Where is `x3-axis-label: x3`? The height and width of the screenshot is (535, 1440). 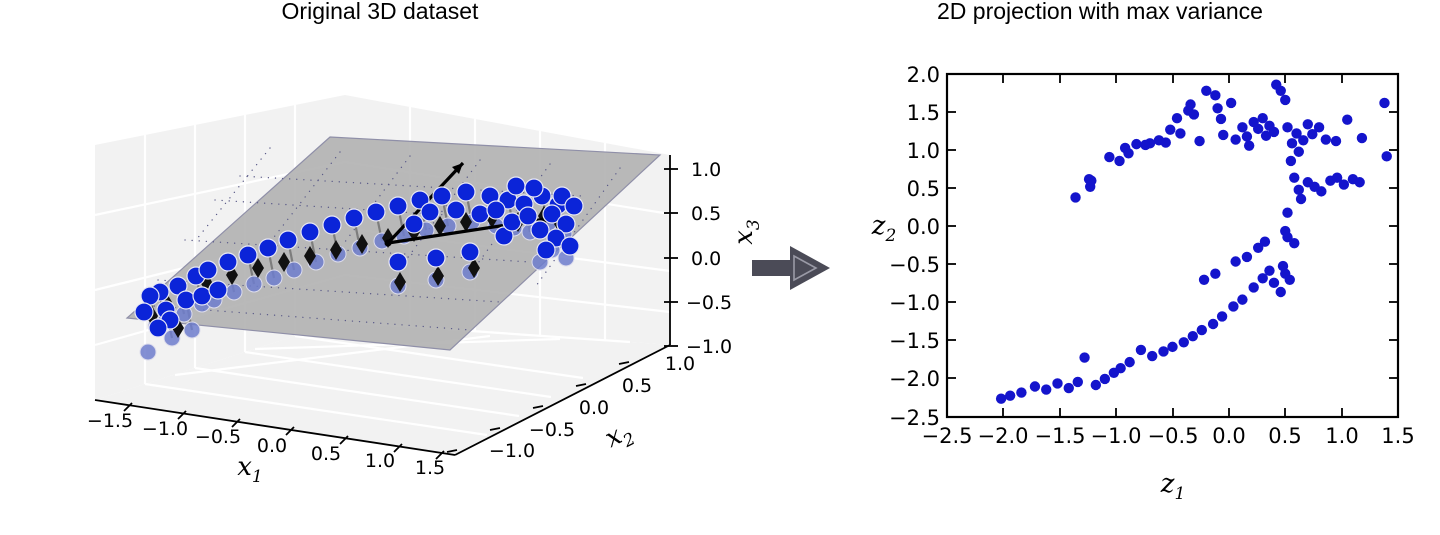
x3-axis-label: x3 is located at coordinates (744, 232).